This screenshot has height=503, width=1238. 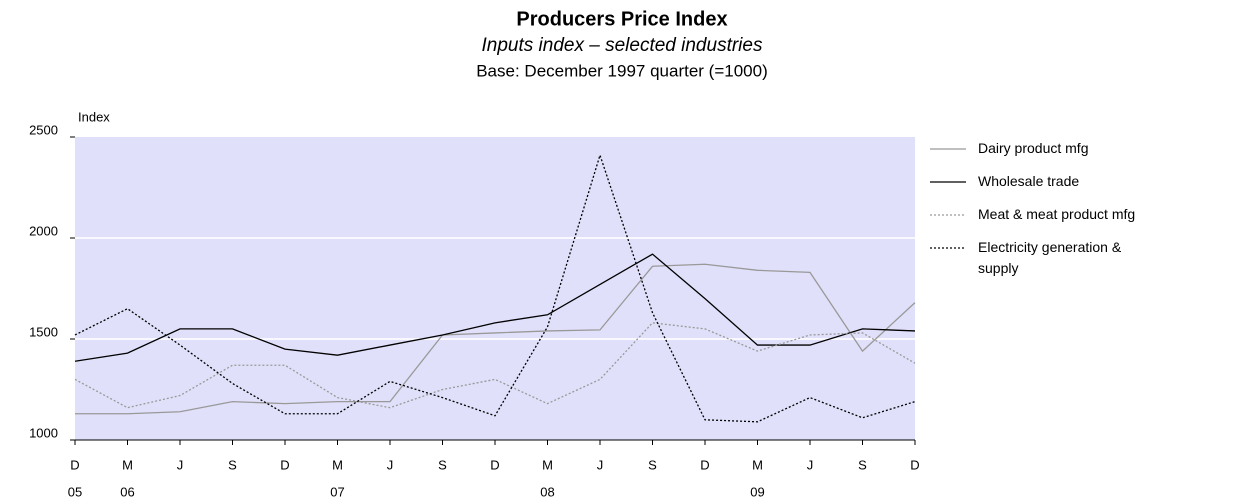 What do you see at coordinates (1033, 148) in the screenshot?
I see `legend-label: Dairy product mfg` at bounding box center [1033, 148].